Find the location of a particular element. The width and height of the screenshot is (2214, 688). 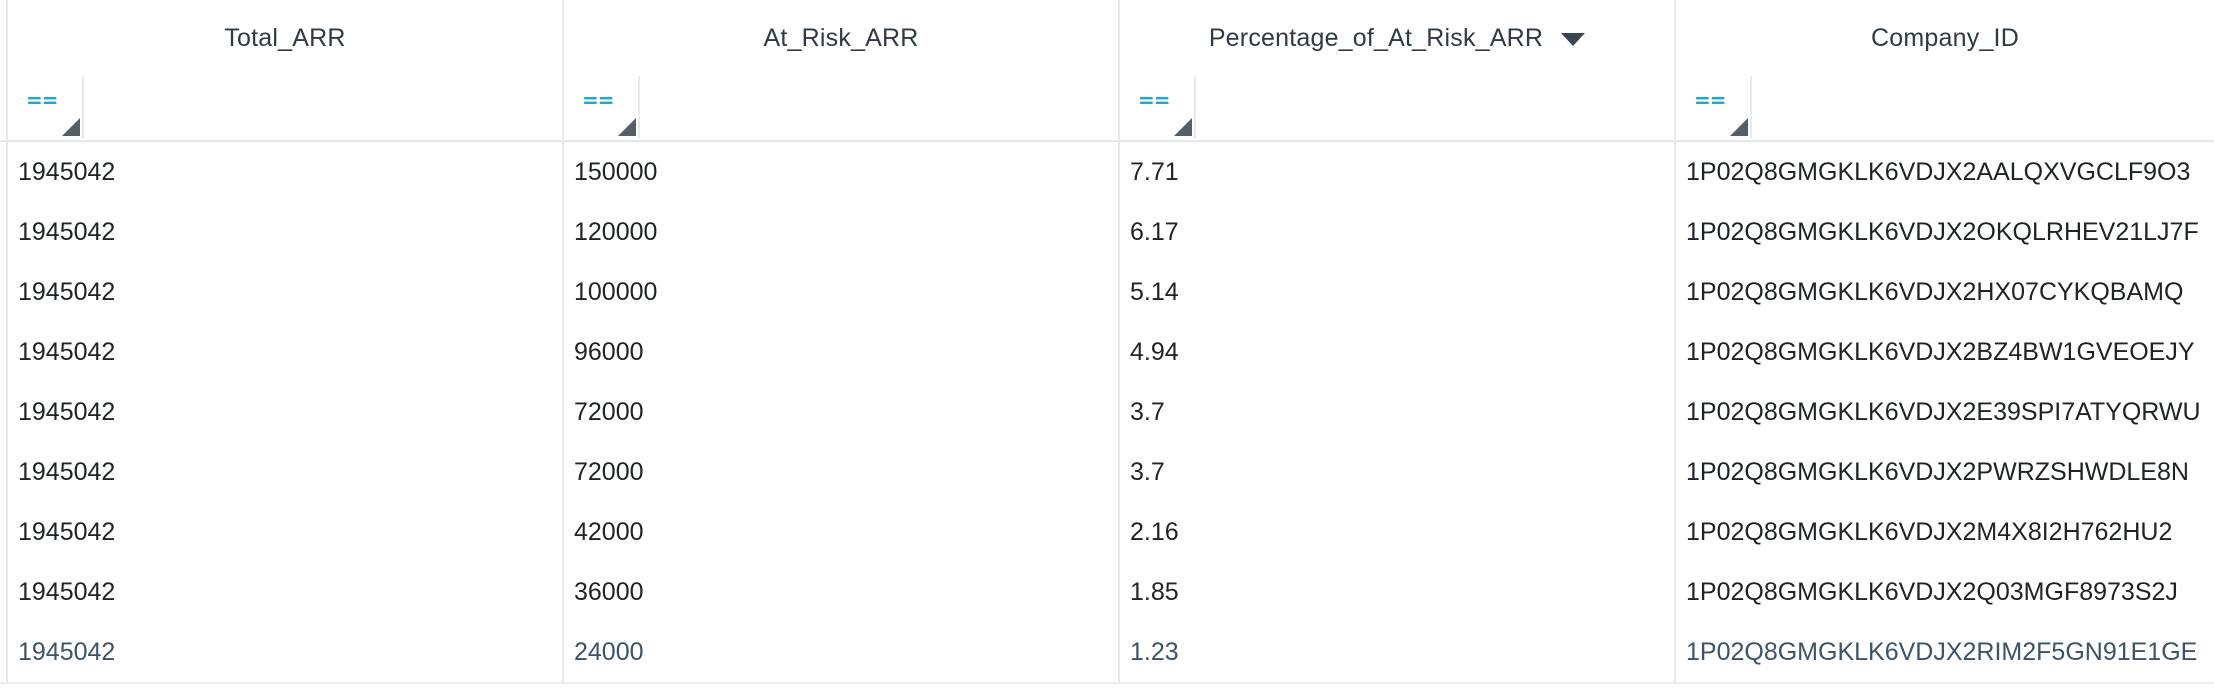

cell-percentage-of-at-risk-arr: 7.71 is located at coordinates (1398, 172).